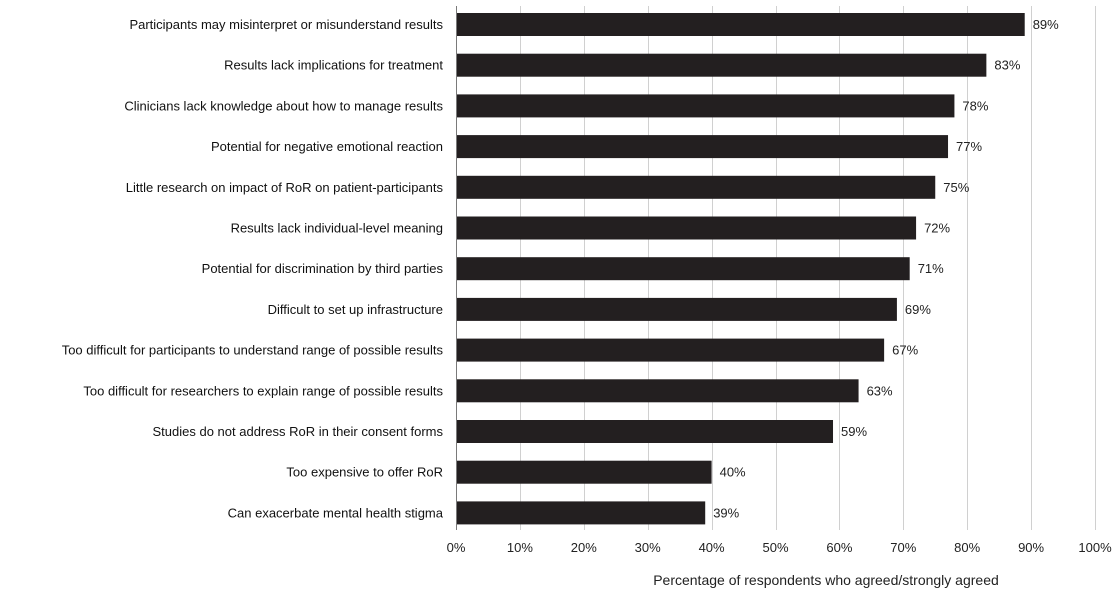 The height and width of the screenshot is (596, 1117). I want to click on x-tick-label: 60%, so click(839, 547).